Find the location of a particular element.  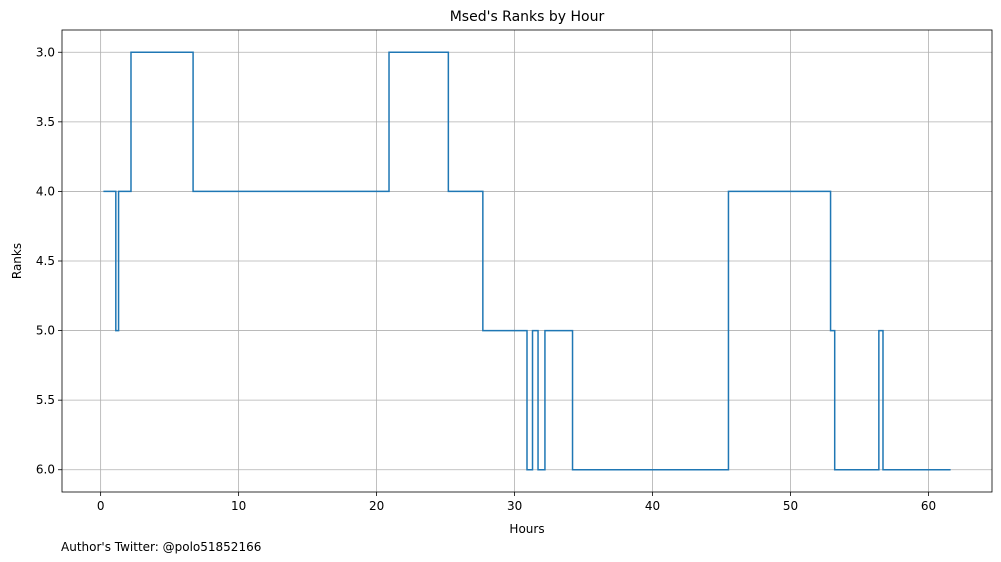

y-tick-label: 4.0 is located at coordinates (45, 191).